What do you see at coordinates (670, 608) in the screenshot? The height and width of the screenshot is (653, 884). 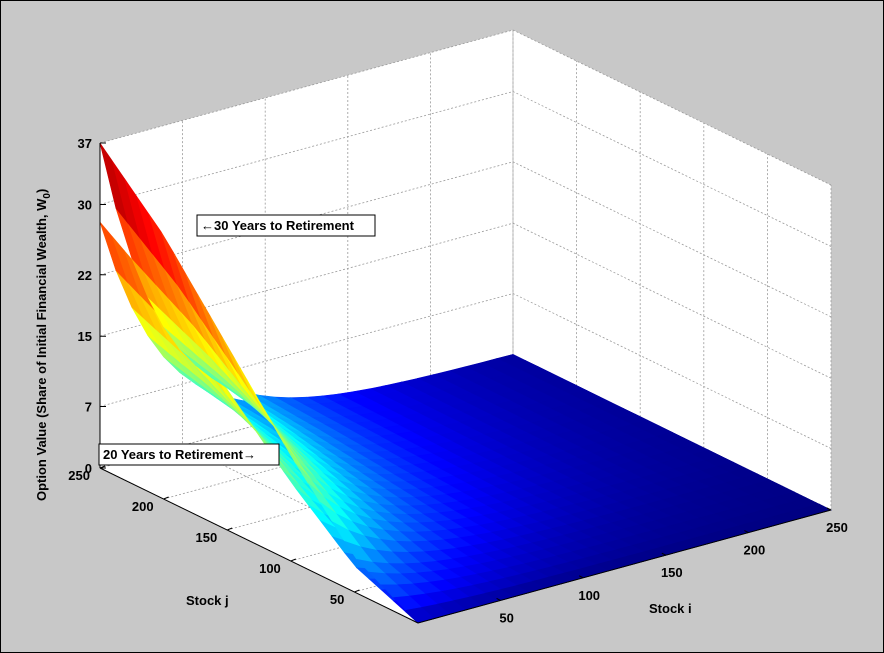 I see `x-axis-label: Stock i` at bounding box center [670, 608].